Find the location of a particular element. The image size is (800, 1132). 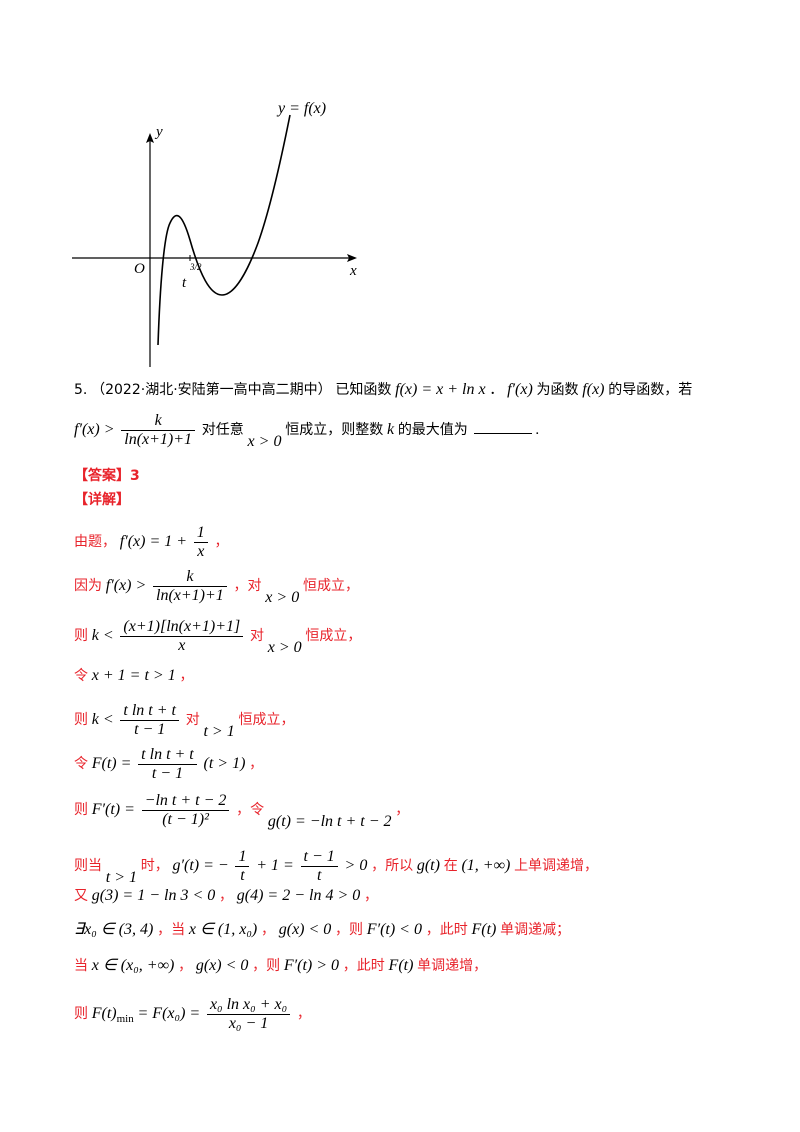

problem-text: 的最大值为 is located at coordinates (432, 429).